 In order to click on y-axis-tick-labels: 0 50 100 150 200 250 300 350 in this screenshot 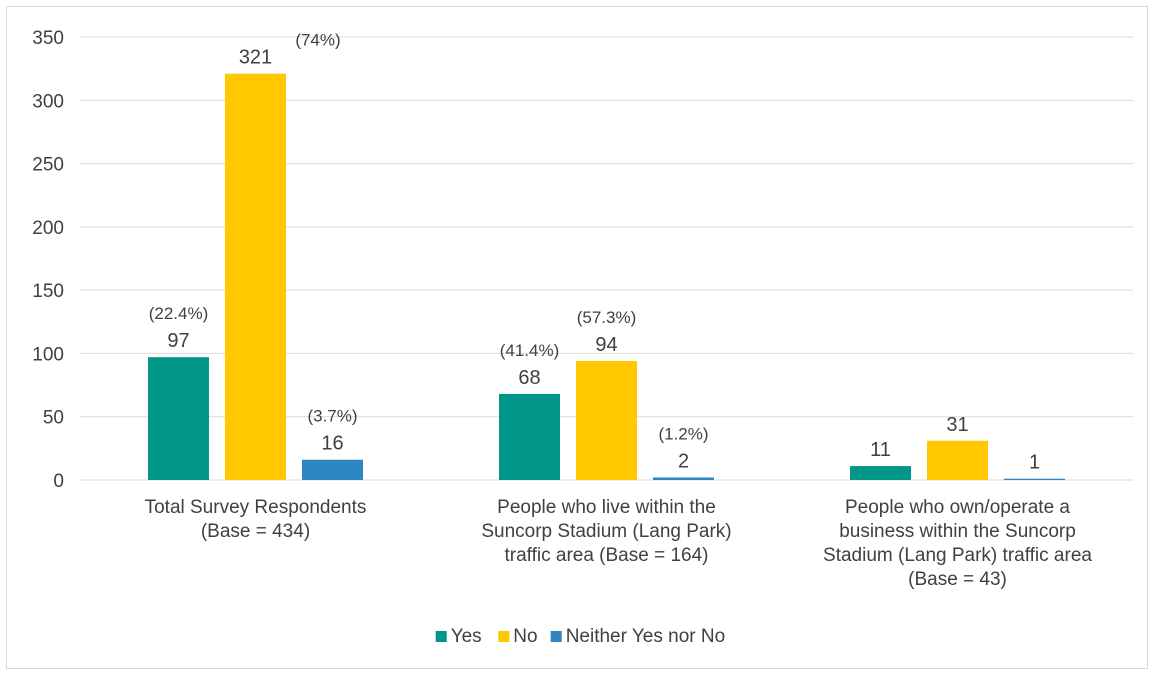, I will do `click(48, 260)`.